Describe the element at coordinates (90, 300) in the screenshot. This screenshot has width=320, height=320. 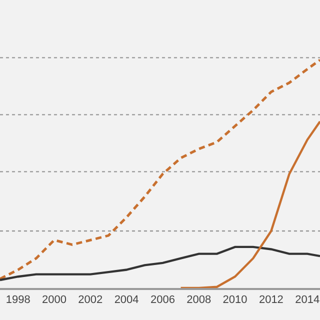
I see `x-tick-label: 2002` at that location.